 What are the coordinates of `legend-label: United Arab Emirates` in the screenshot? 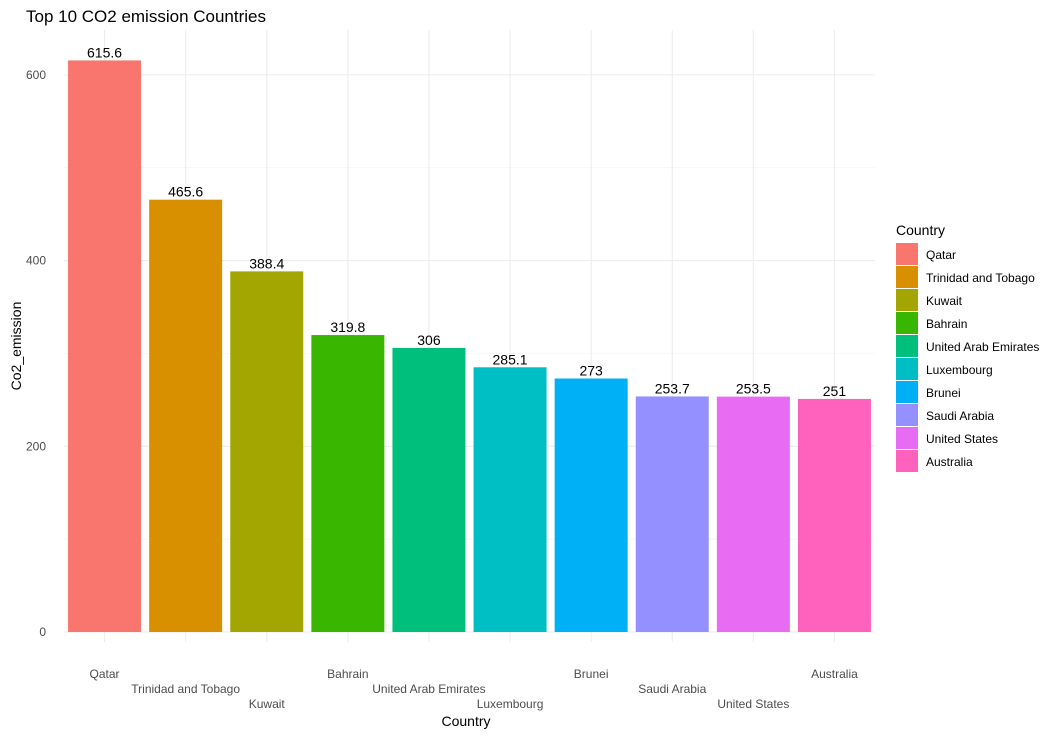 It's located at (982, 347).